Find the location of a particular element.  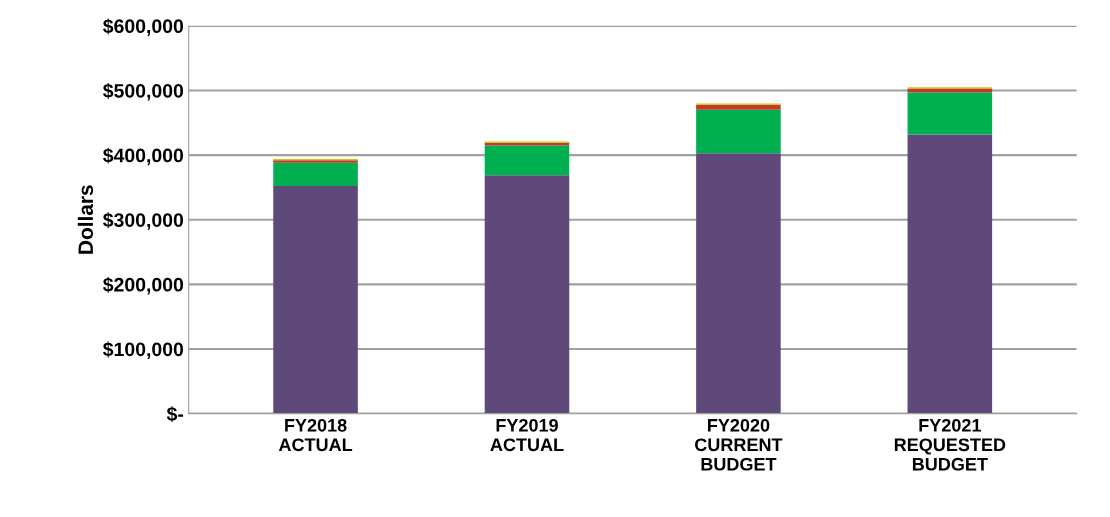

y-tick-label: $400,000 is located at coordinates (143, 156).